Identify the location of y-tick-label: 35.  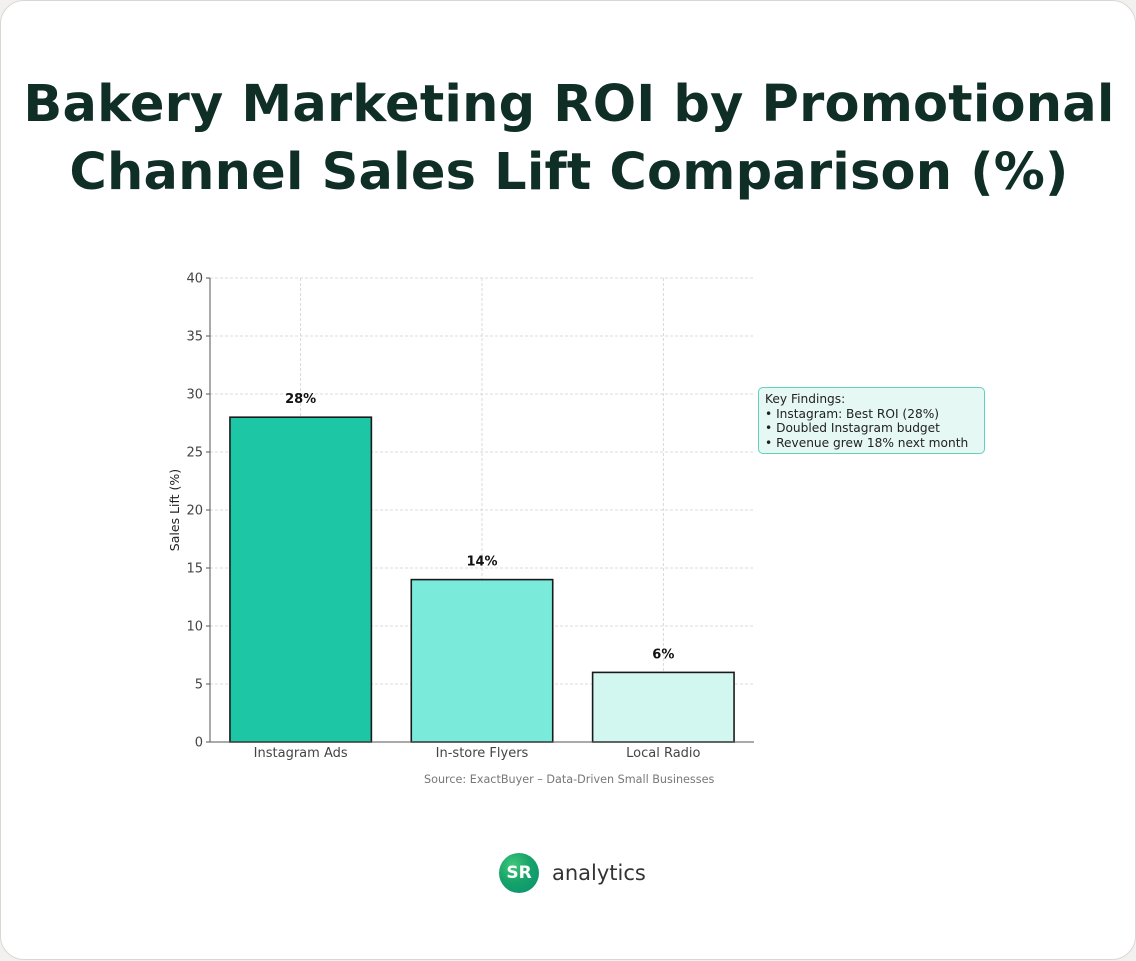
(194, 337).